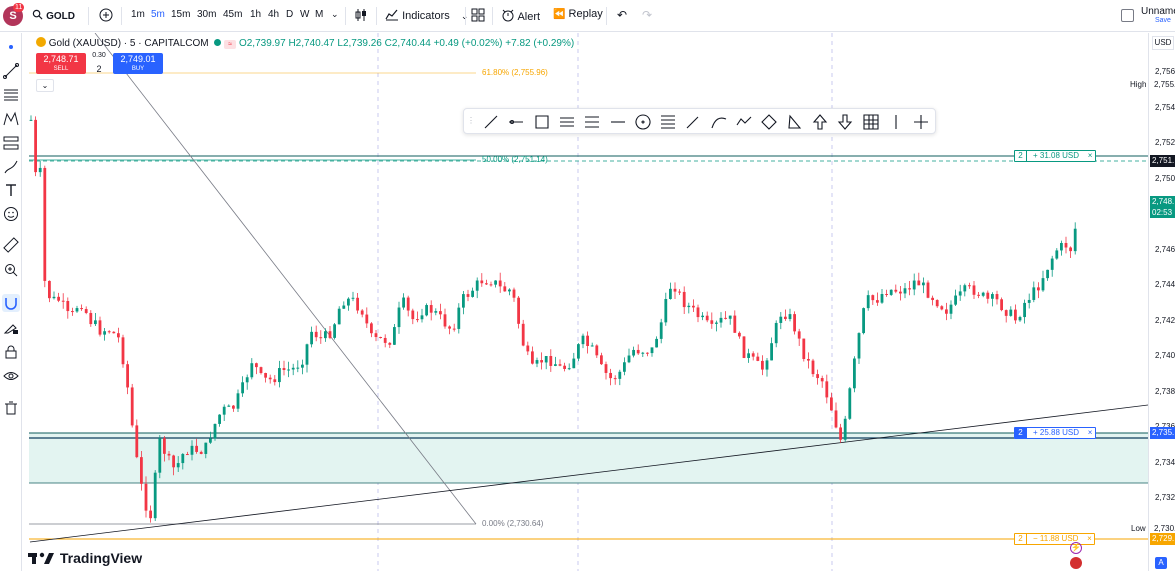 The width and height of the screenshot is (1175, 571). What do you see at coordinates (11, 245) in the screenshot?
I see `ruler-button` at bounding box center [11, 245].